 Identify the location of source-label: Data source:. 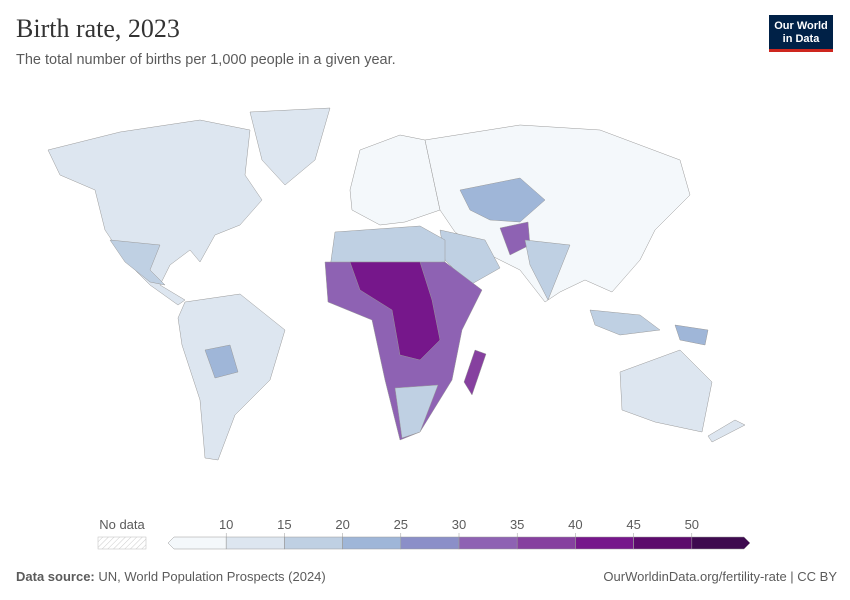
(55, 576).